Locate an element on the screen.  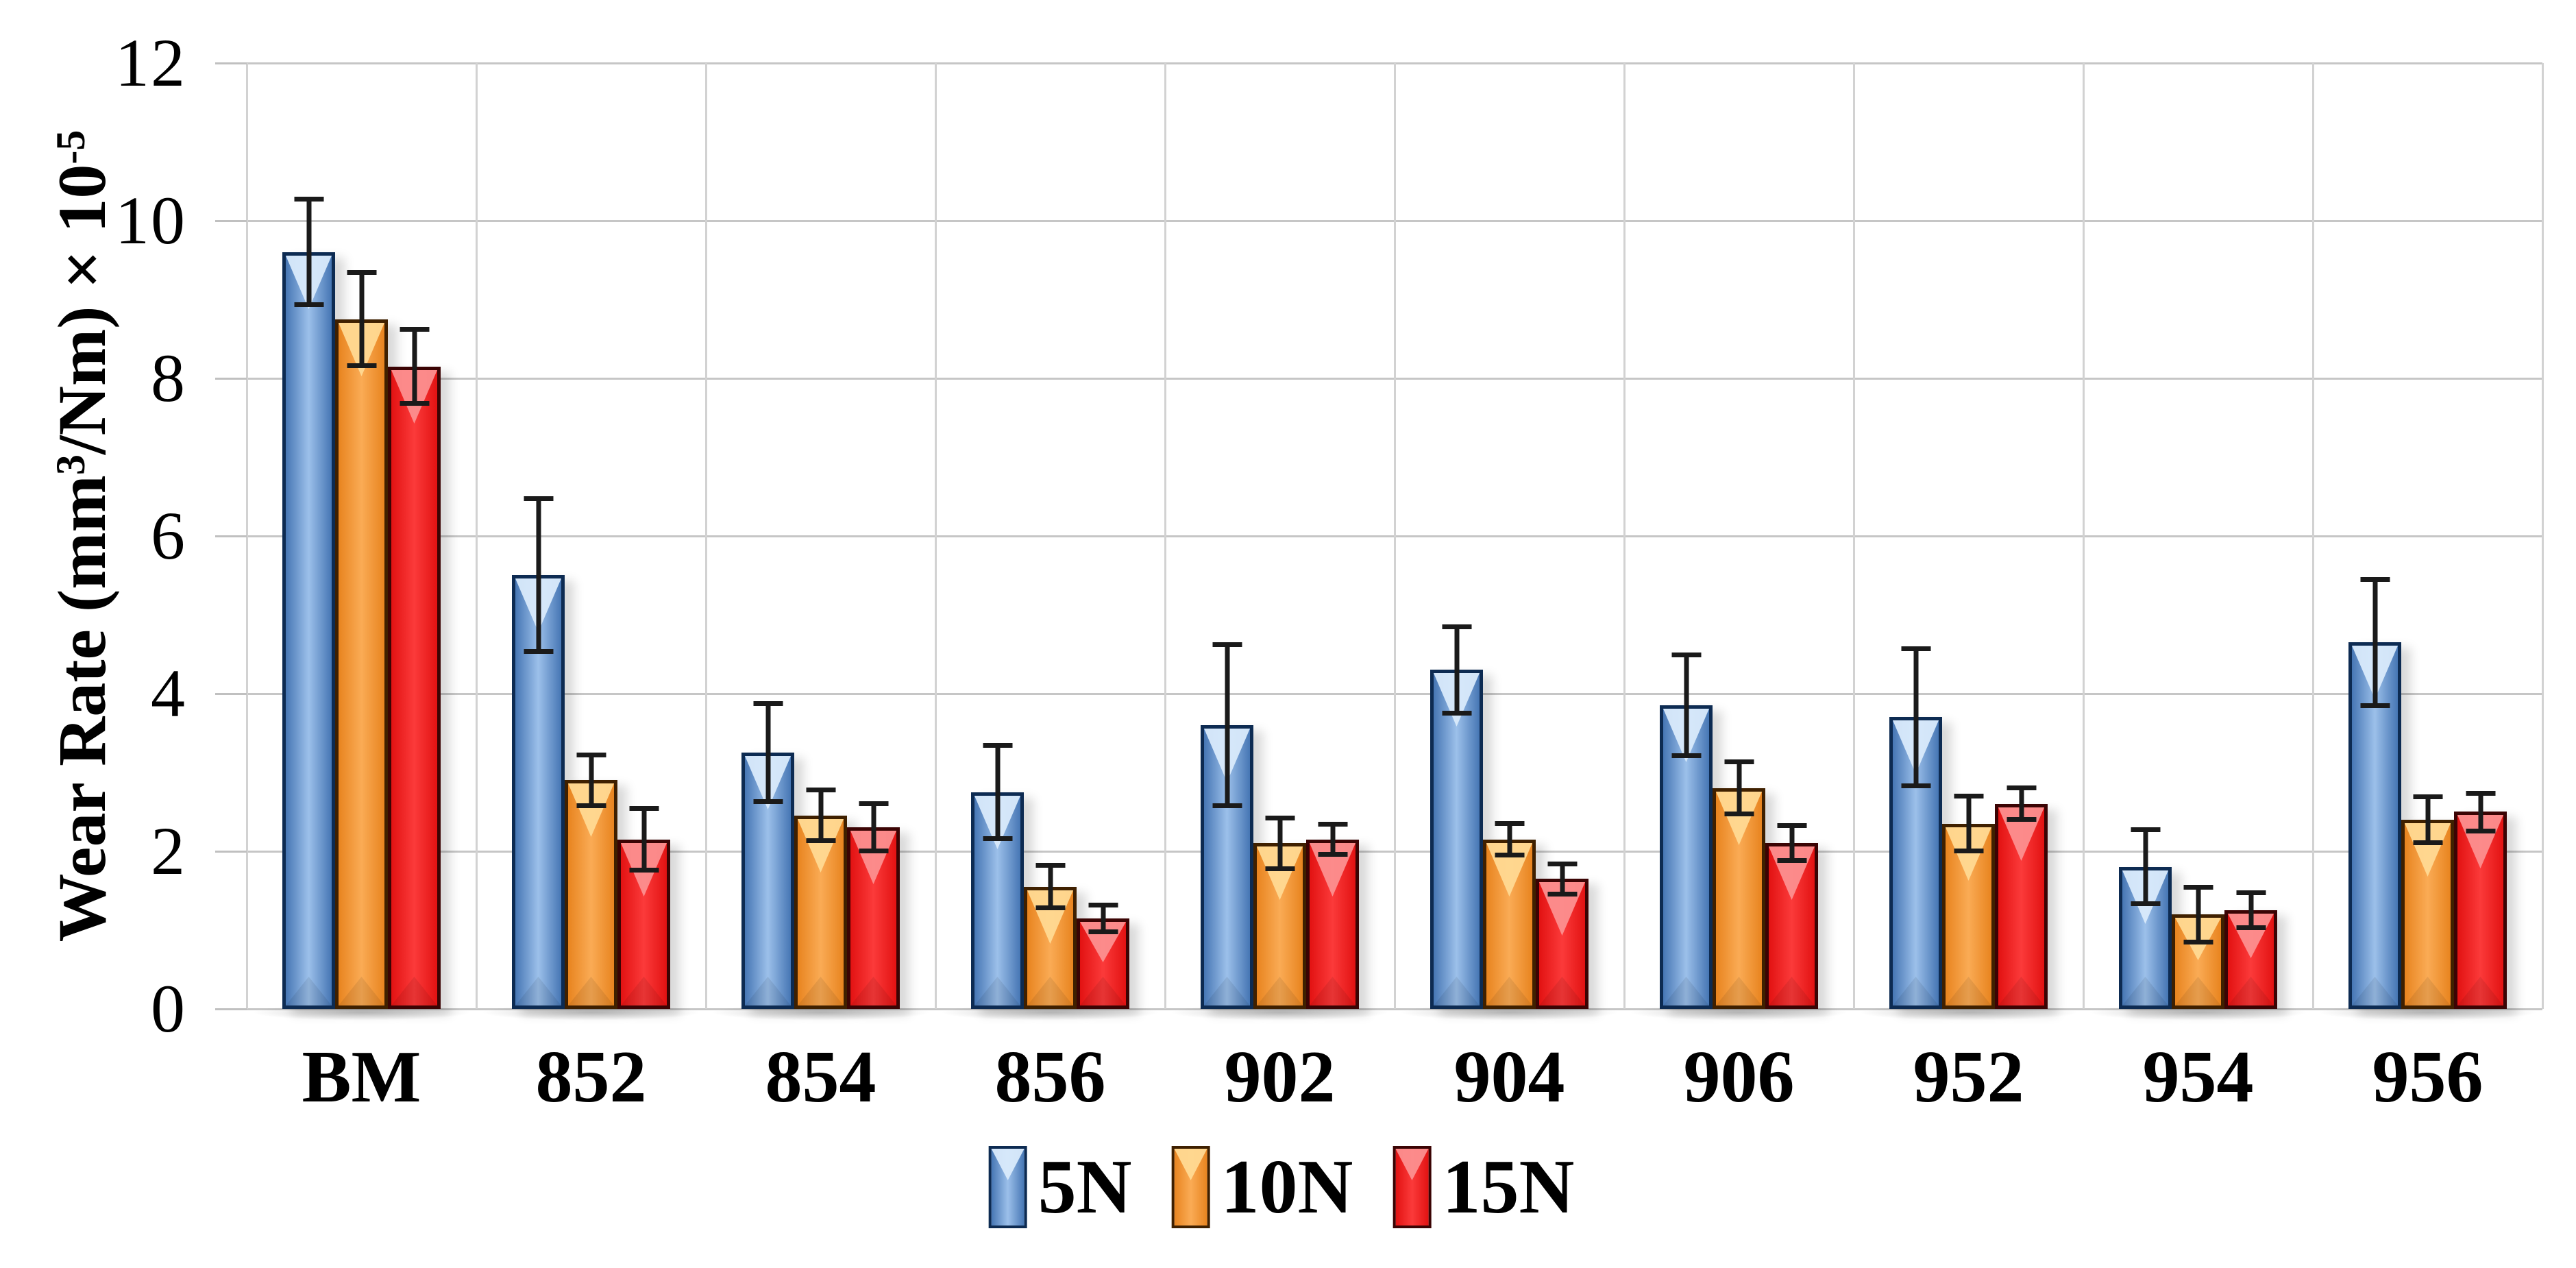
bar-10N-BM is located at coordinates (362, 664).